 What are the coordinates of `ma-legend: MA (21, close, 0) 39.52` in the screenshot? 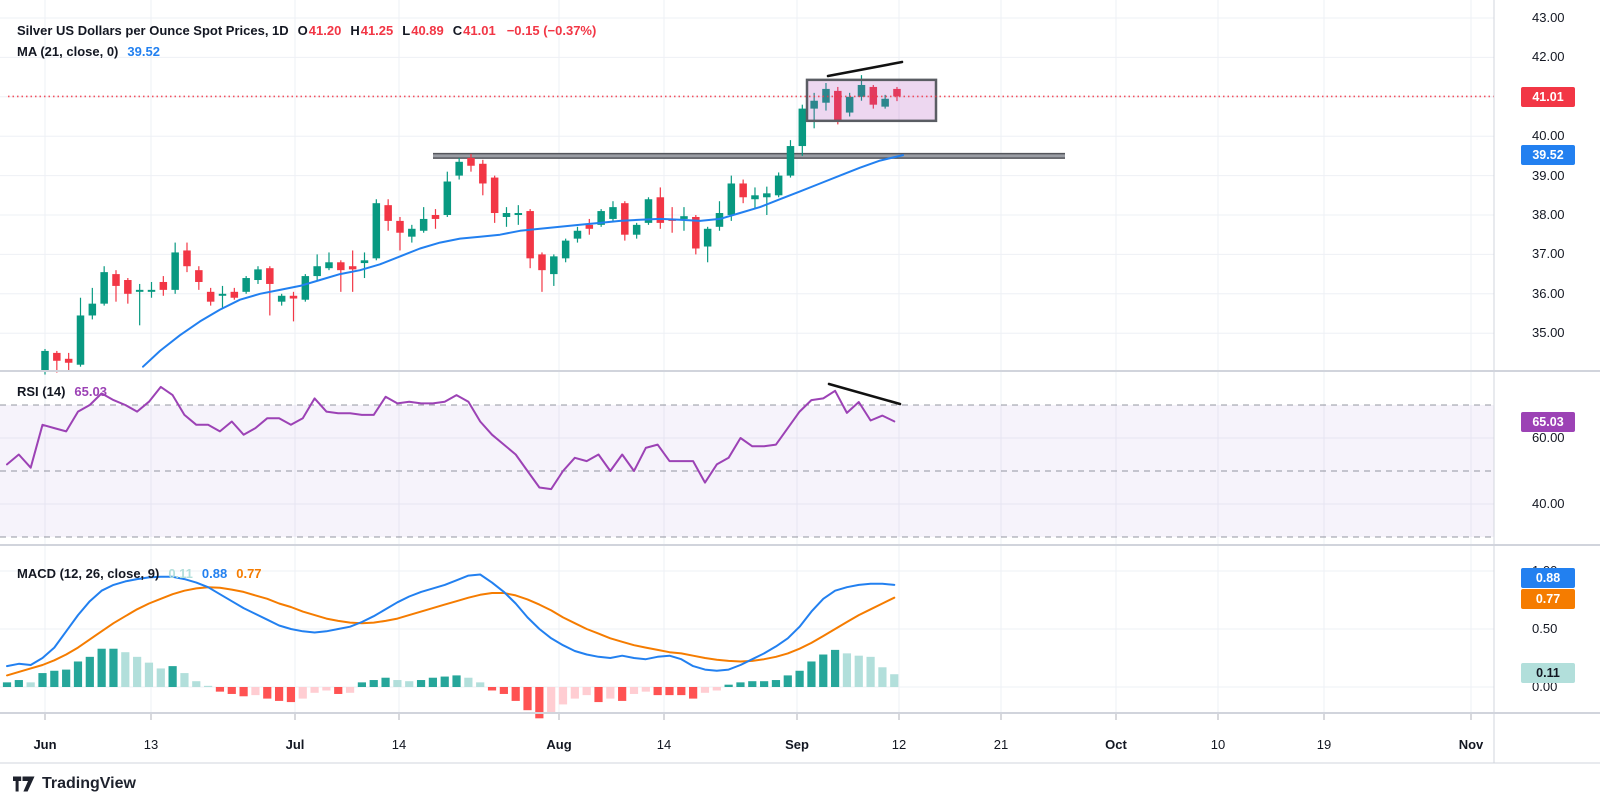 It's located at (88, 51).